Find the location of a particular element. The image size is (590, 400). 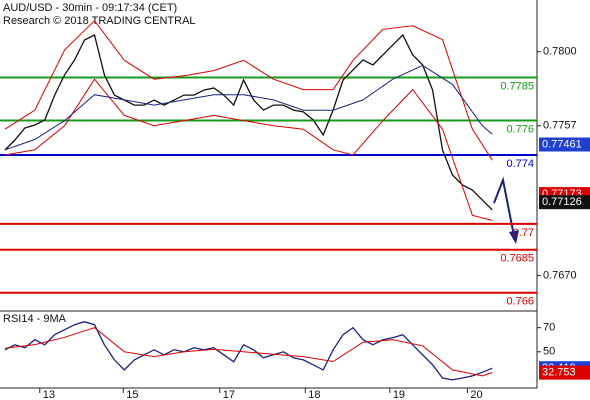

level-label: 0.7785 is located at coordinates (517, 86).